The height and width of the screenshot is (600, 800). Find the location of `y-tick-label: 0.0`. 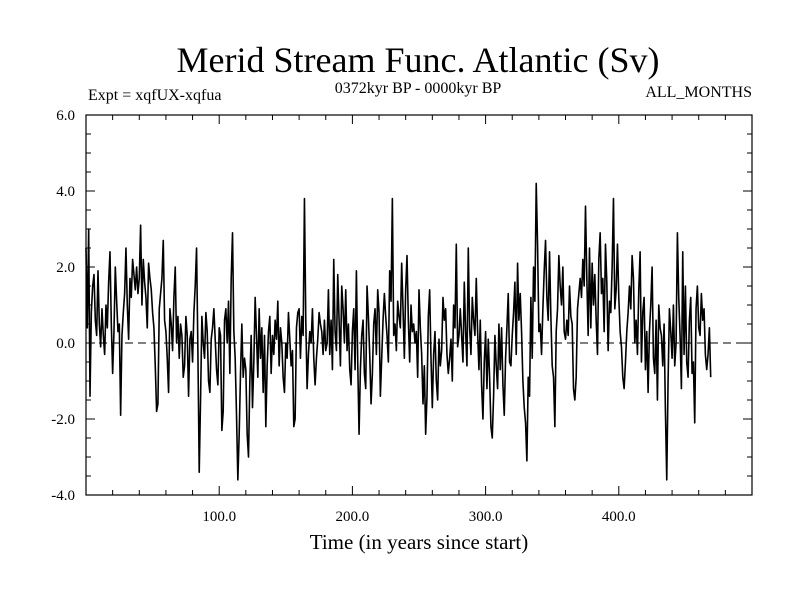

y-tick-label: 0.0 is located at coordinates (65, 344).